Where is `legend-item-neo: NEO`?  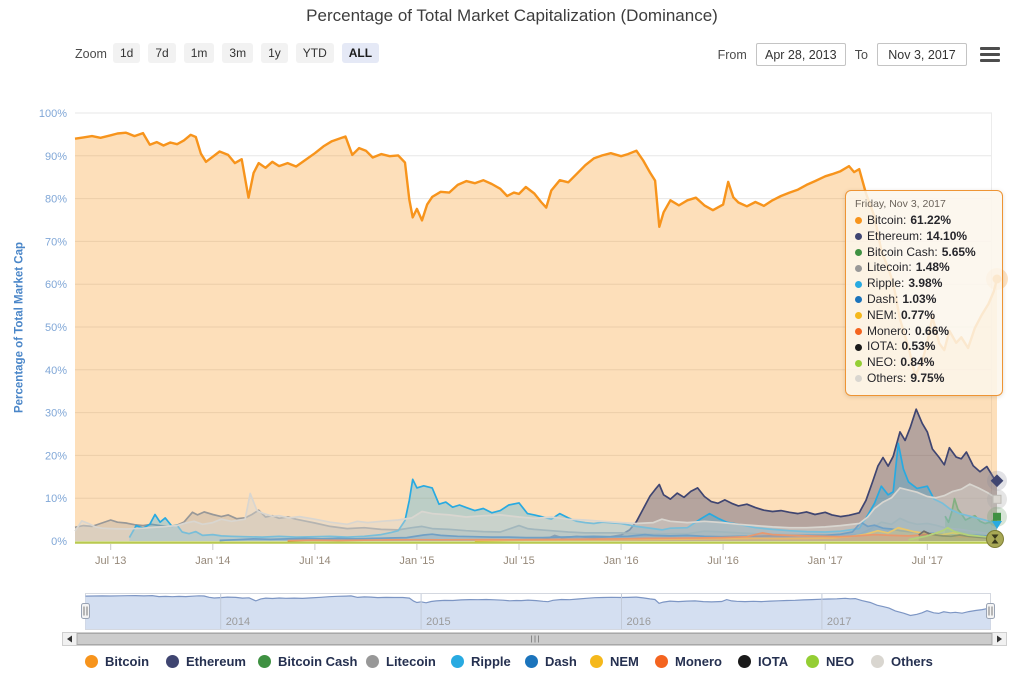 legend-item-neo: NEO is located at coordinates (830, 661).